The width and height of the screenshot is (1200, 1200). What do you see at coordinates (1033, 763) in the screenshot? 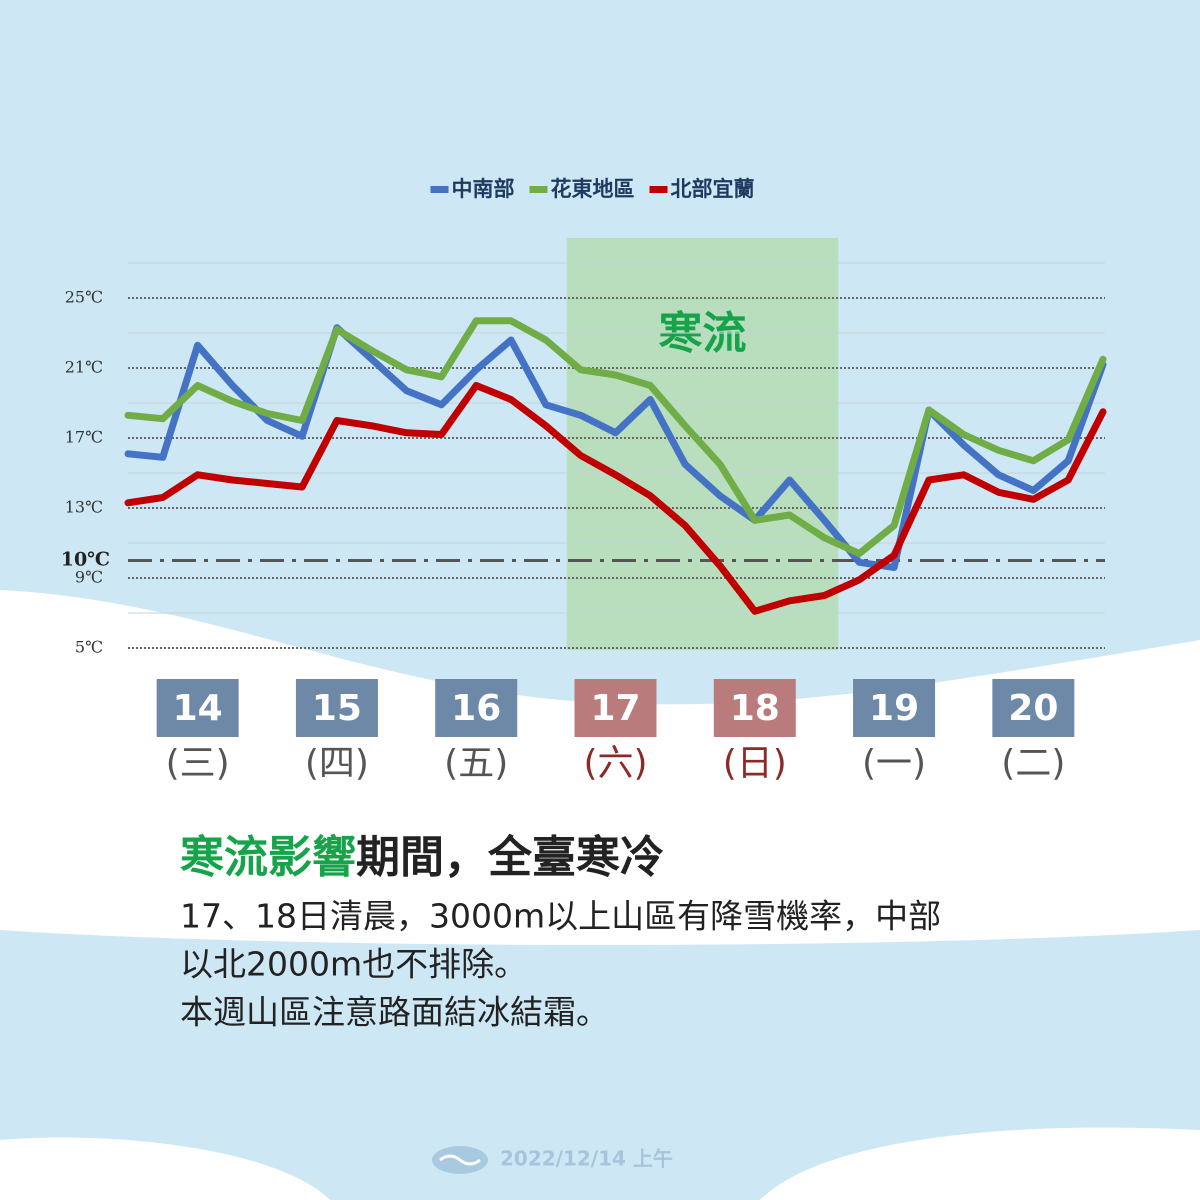
I see `day-weekday: (二)` at bounding box center [1033, 763].